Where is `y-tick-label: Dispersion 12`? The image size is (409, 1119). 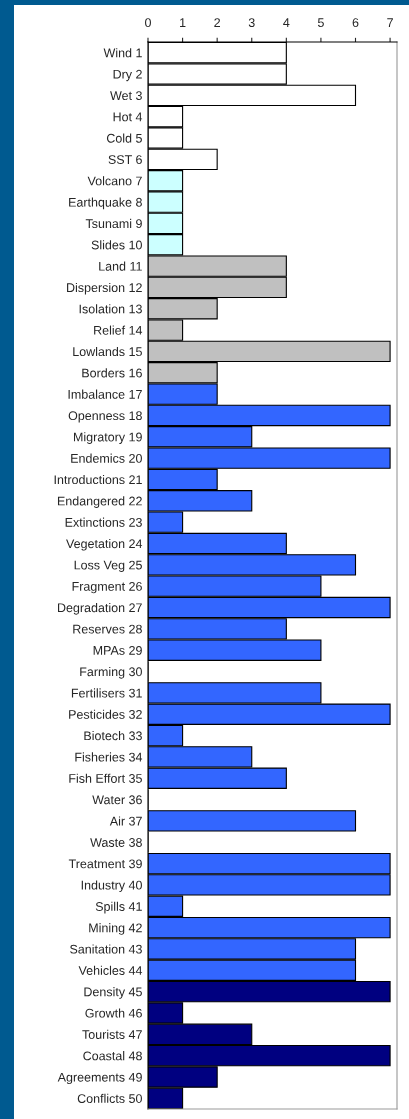
y-tick-label: Dispersion 12 is located at coordinates (104, 288).